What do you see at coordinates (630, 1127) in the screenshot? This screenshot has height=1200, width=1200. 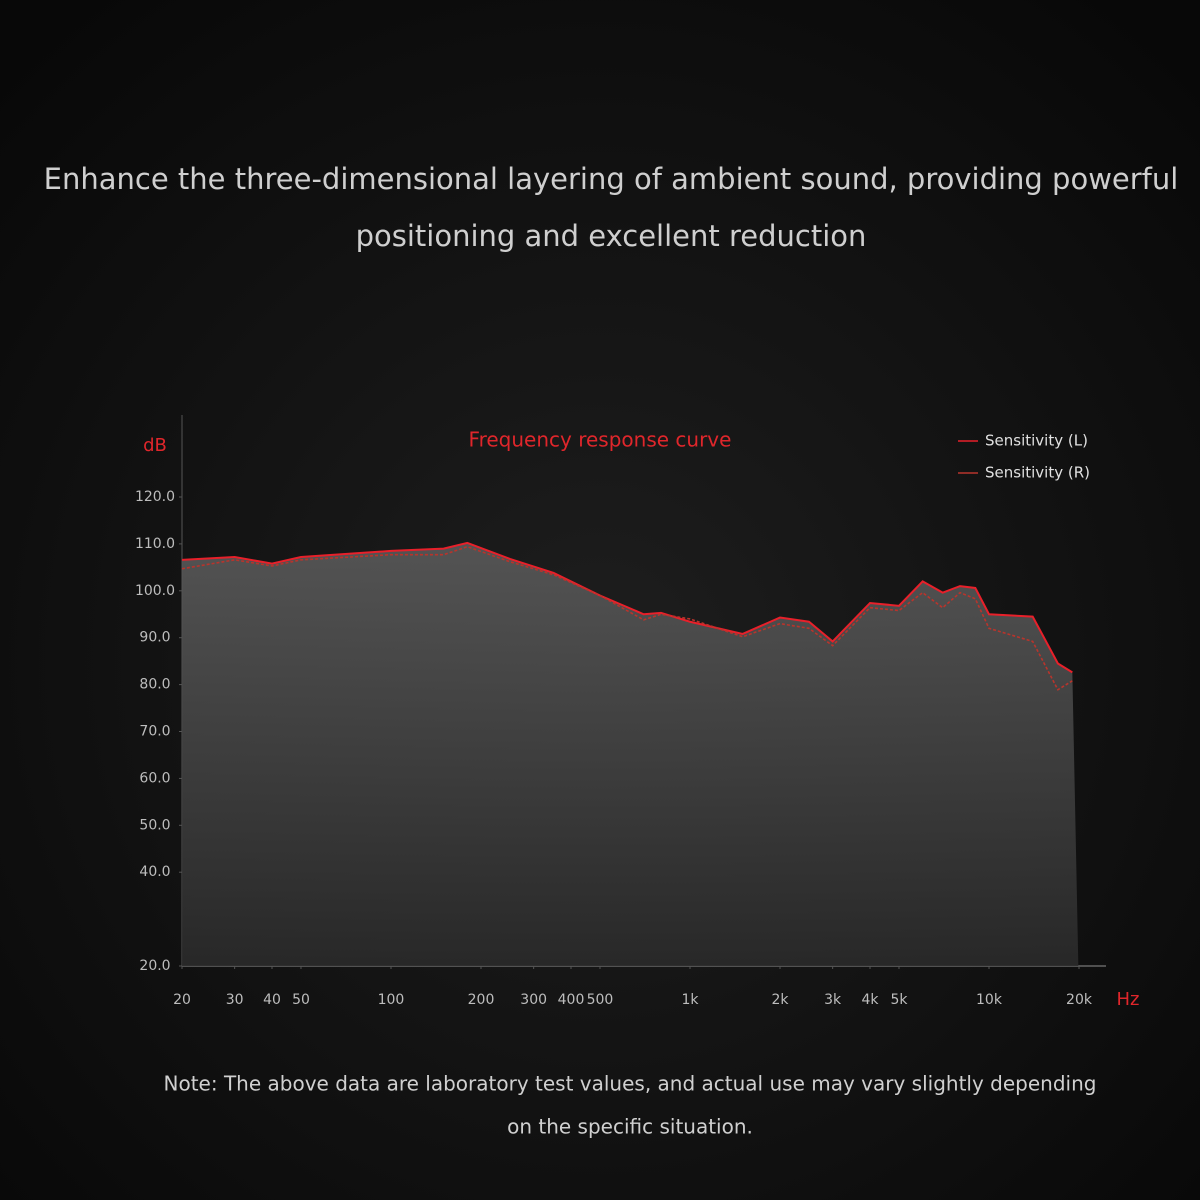 I see `note: on the specific situation.` at bounding box center [630, 1127].